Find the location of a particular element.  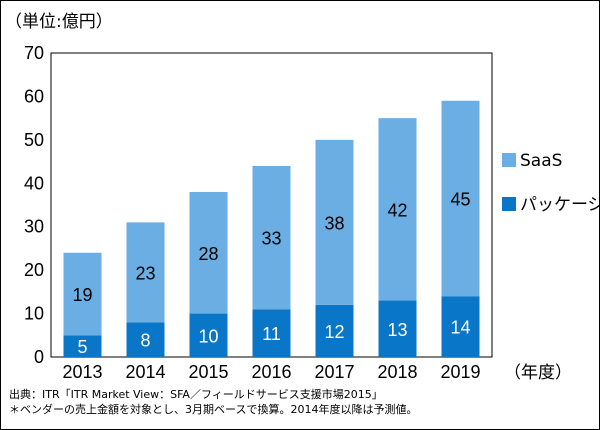

y-axis-tick-labels: 0 10 20 30 40 50 60 70 is located at coordinates (34, 205).